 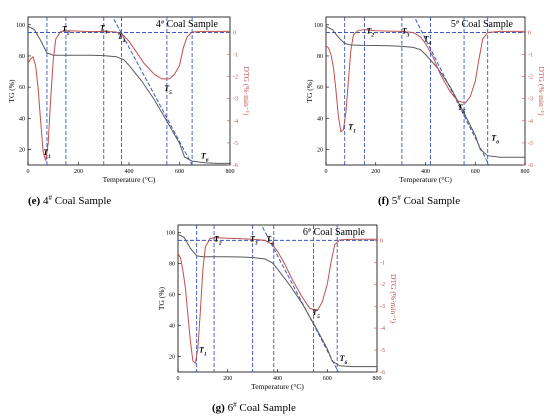 What do you see at coordinates (187, 25) in the screenshot?
I see `chart-title: 4# Coal Sample` at bounding box center [187, 25].